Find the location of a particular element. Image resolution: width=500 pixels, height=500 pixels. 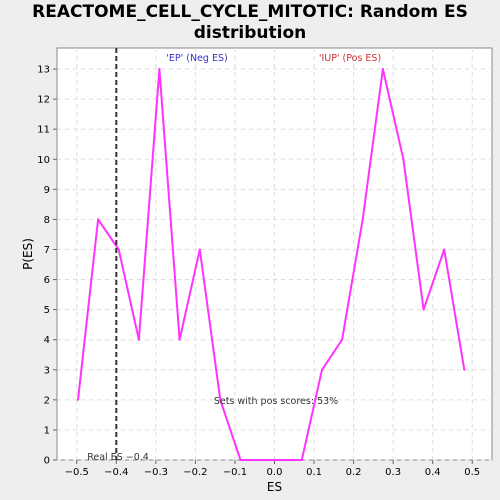

x-tick-label: −0.4 is located at coordinates (116, 472).